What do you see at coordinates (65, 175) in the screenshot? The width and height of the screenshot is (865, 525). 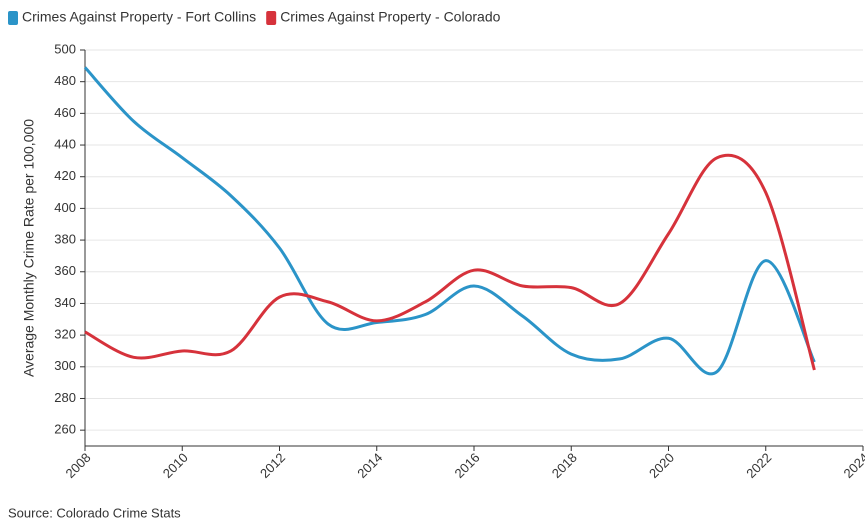 I see `y-tick-label: 420` at bounding box center [65, 175].